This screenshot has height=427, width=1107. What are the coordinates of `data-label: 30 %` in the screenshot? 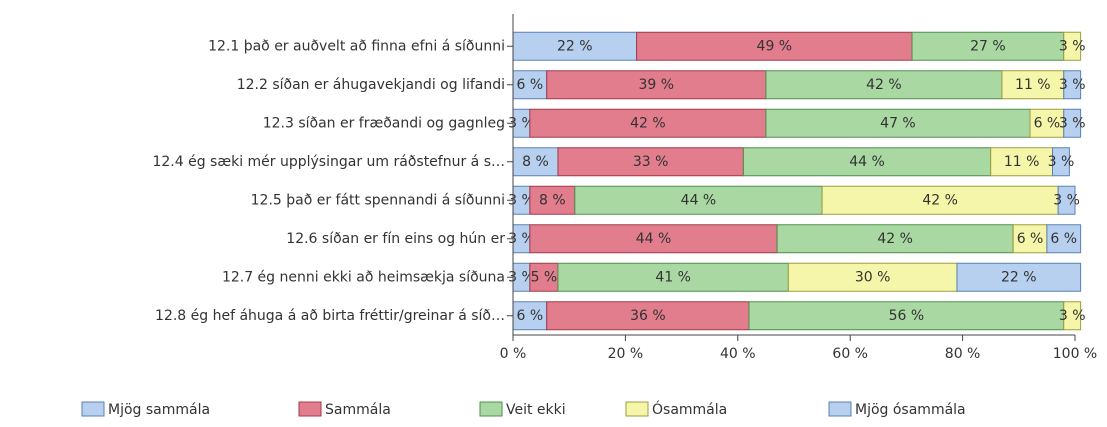 It's located at (873, 277).